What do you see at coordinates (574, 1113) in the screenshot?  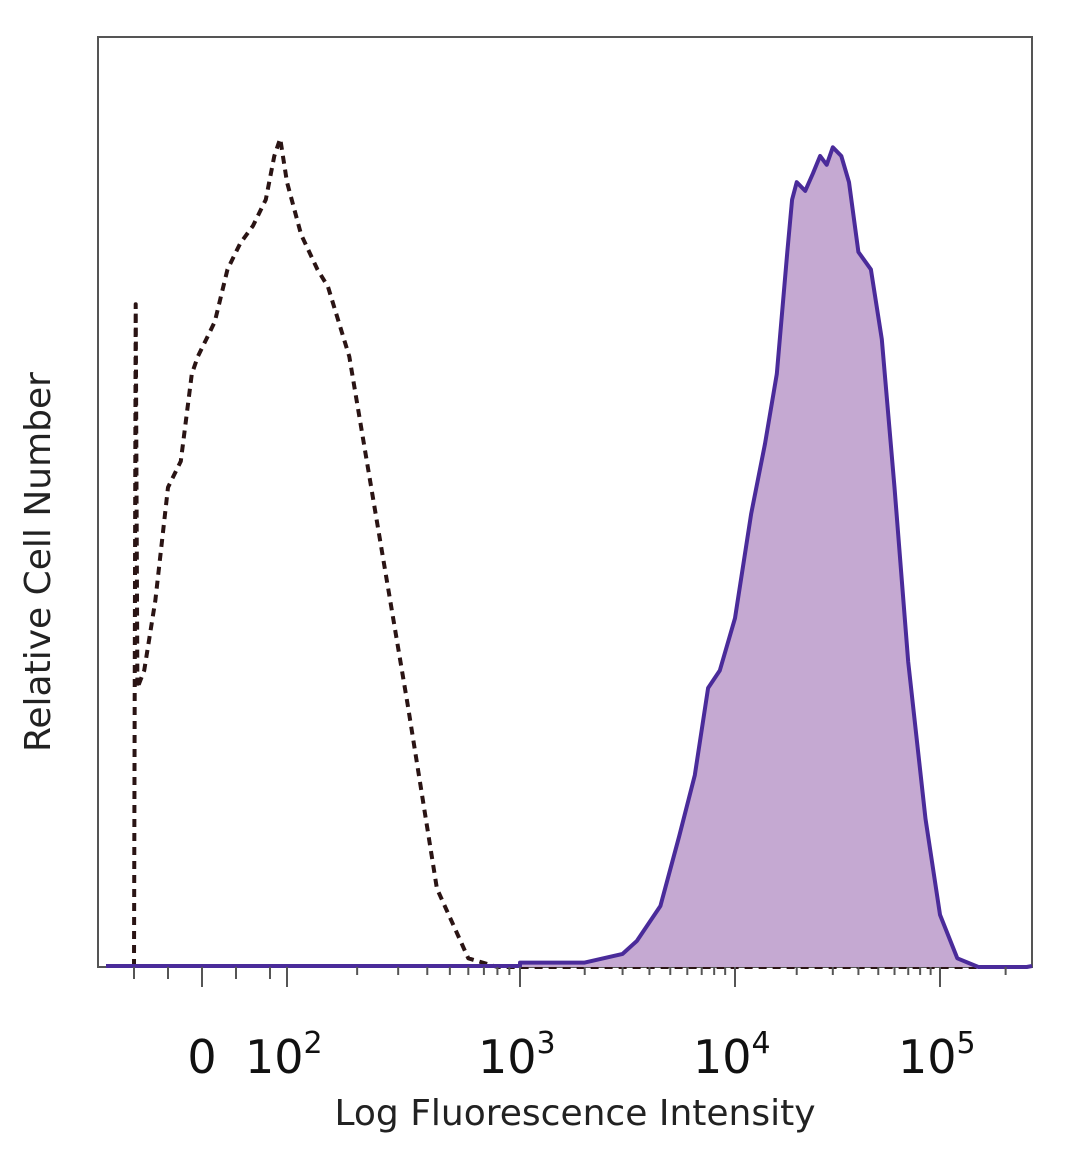 I see `x-axis-label: Log Fluorescence Intensity` at bounding box center [574, 1113].